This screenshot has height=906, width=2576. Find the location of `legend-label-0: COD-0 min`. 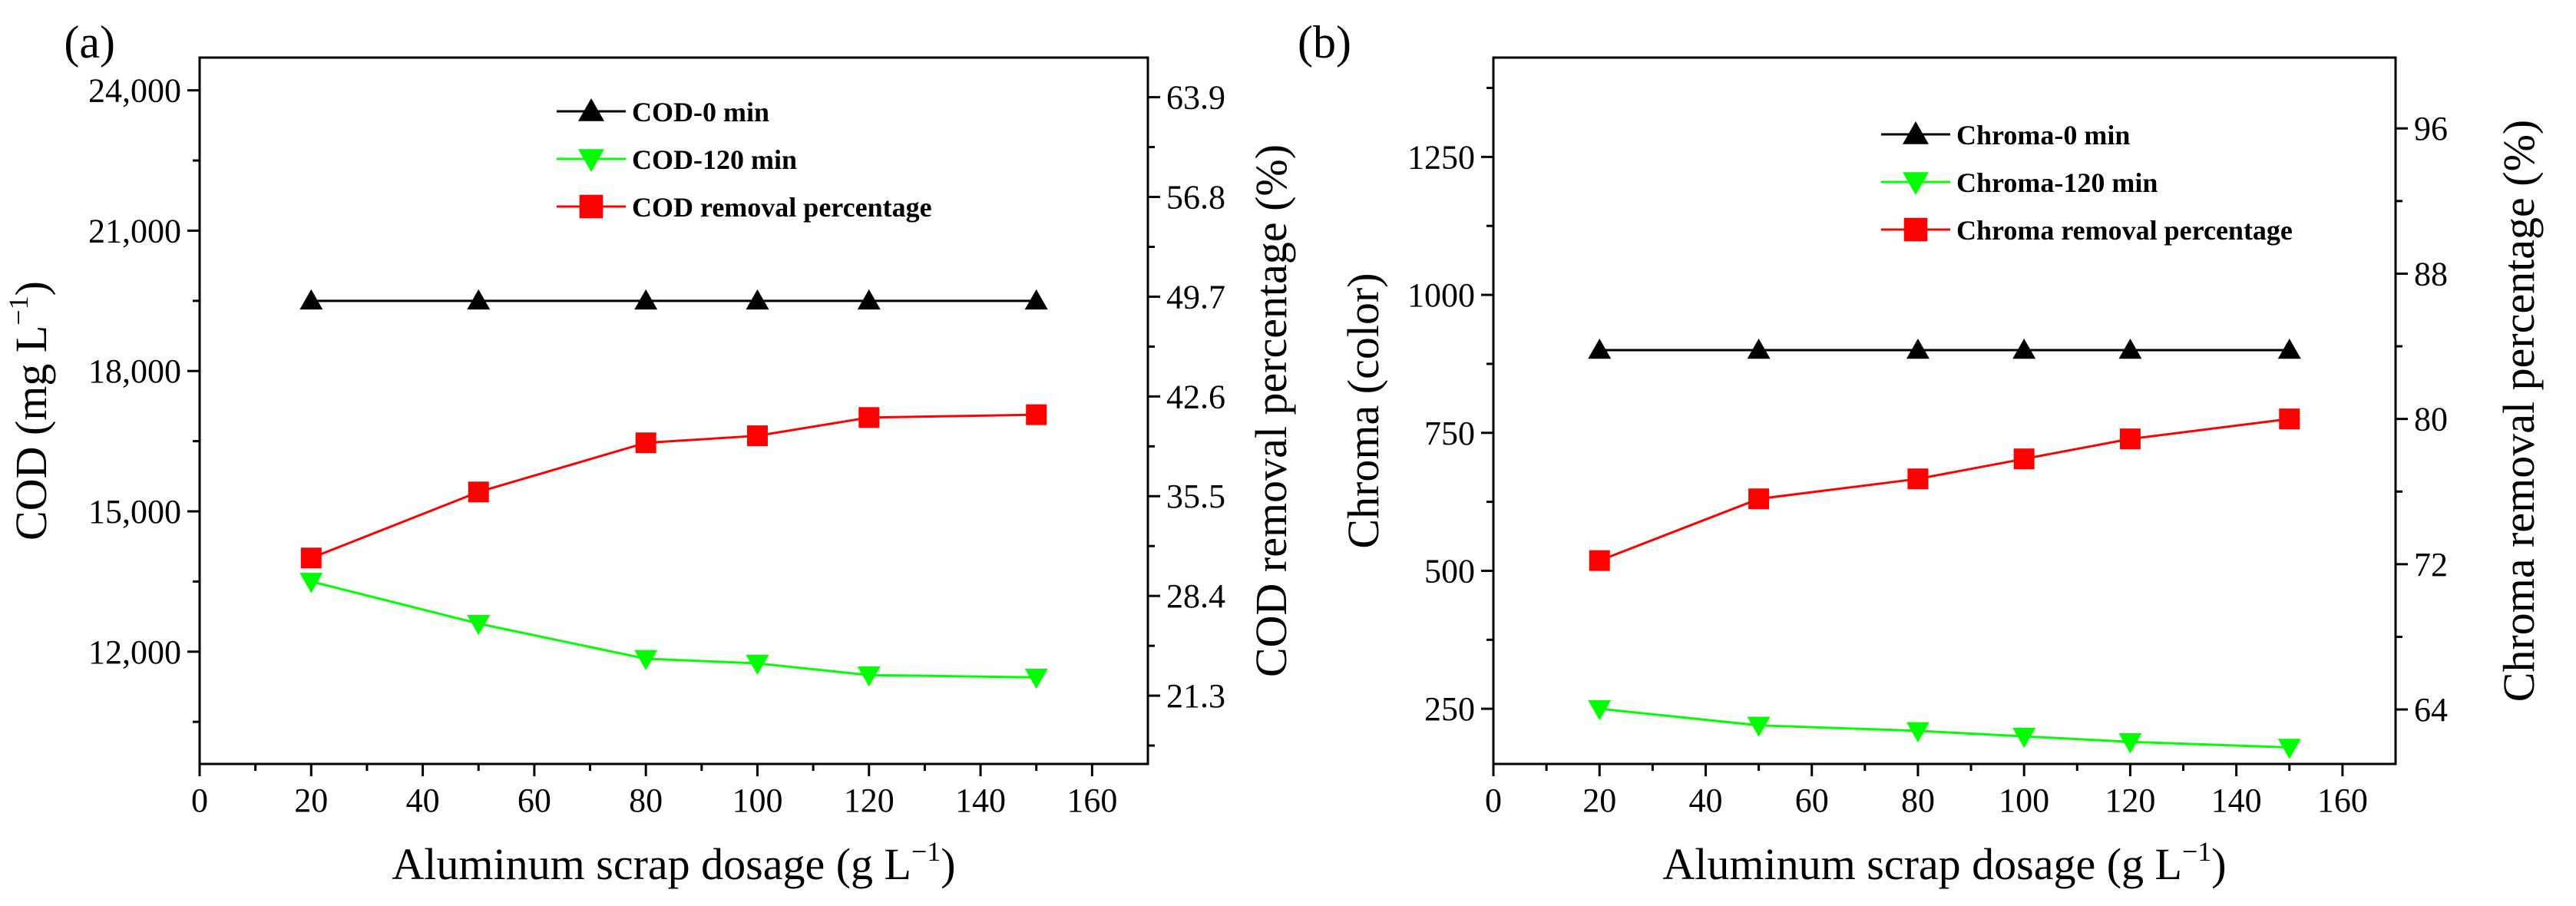

legend-label-0: COD-0 min is located at coordinates (700, 112).